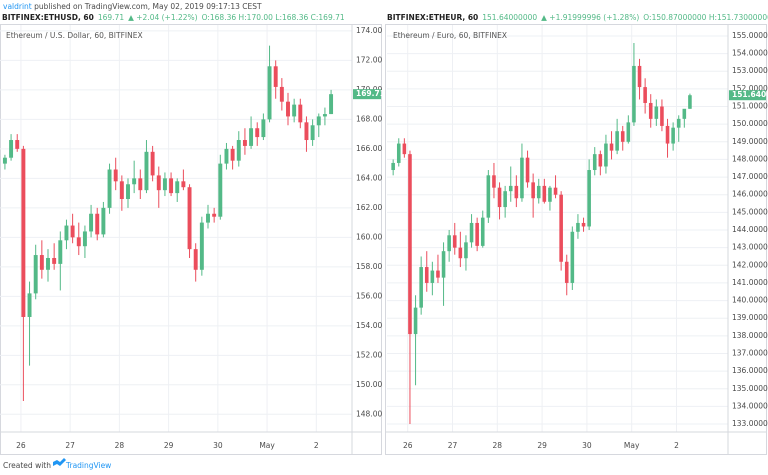  Describe the element at coordinates (369, 413) in the screenshot. I see `y-tick-label: 148.00` at that location.